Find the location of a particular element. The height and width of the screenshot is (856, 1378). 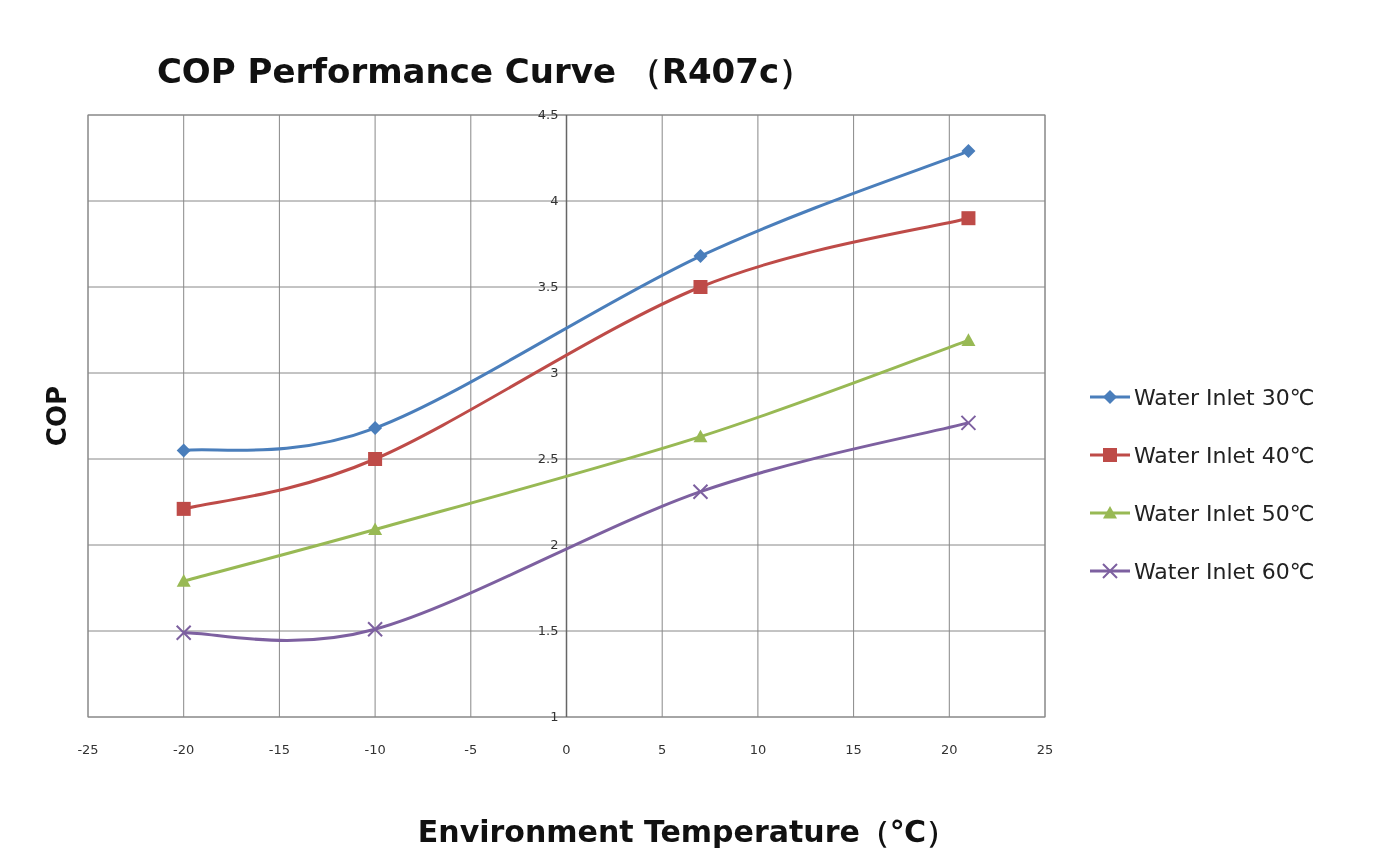

x-tick-label: 20 is located at coordinates (949, 749).